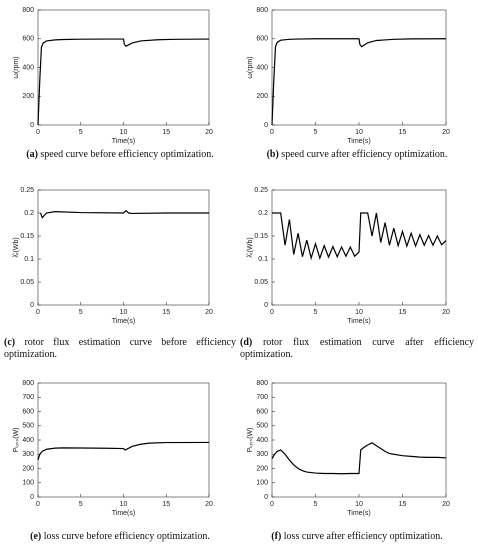  Describe the element at coordinates (246, 342) in the screenshot. I see `caption-label: (d)` at that location.